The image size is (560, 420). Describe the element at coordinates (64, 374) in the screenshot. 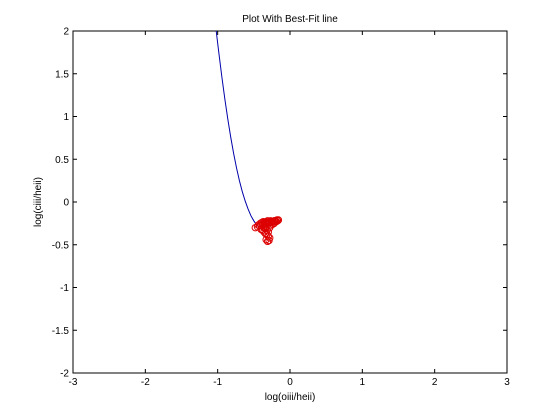

I see `y-tick-label: -2` at that location.